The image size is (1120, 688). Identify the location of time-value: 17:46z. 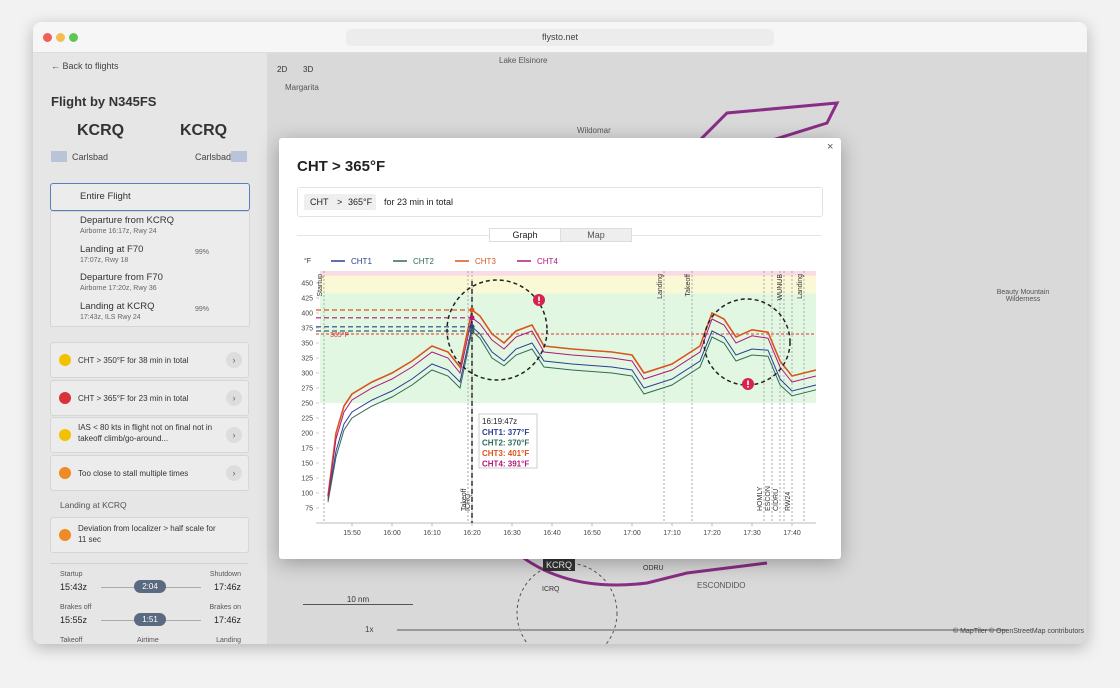
(227, 620).